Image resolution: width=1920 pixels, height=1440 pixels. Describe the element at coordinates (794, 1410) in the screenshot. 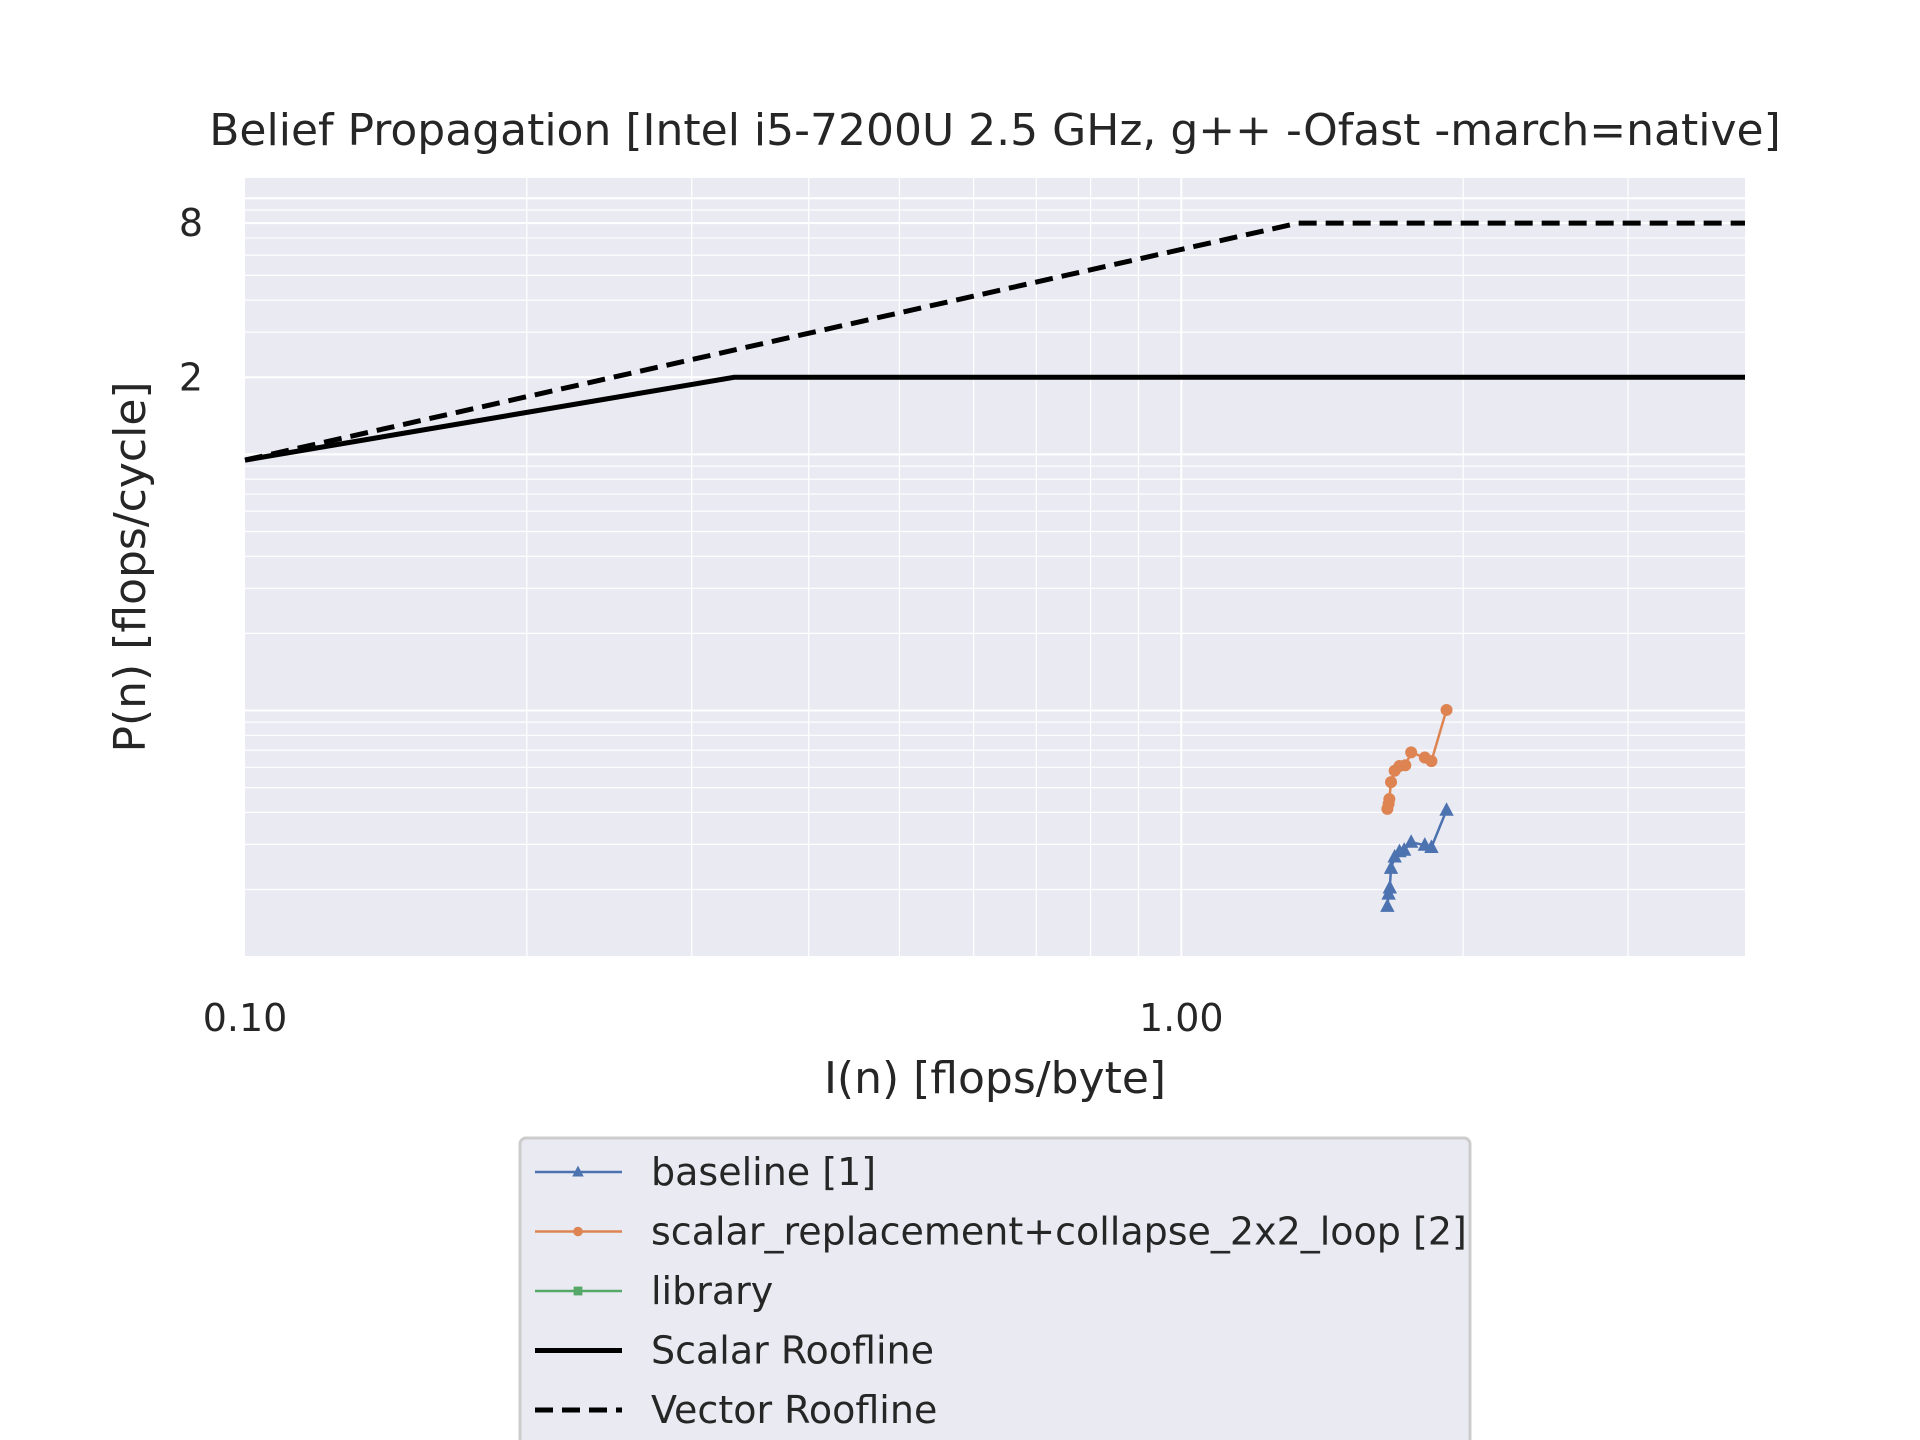

I see `legend-label: Vector Roofline` at that location.